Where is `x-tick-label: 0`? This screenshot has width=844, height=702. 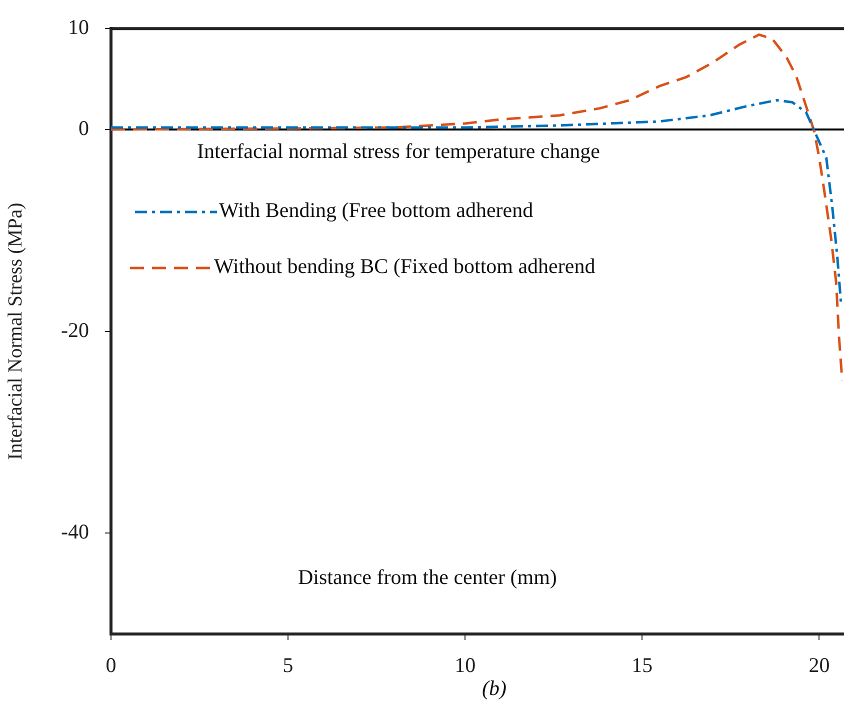 x-tick-label: 0 is located at coordinates (111, 665).